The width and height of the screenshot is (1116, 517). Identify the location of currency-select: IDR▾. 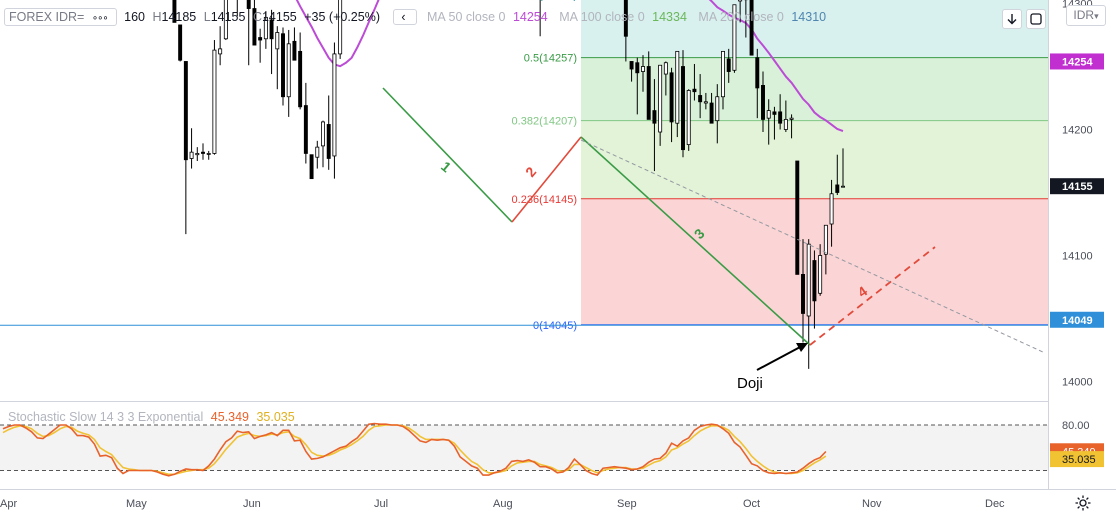
(1086, 15).